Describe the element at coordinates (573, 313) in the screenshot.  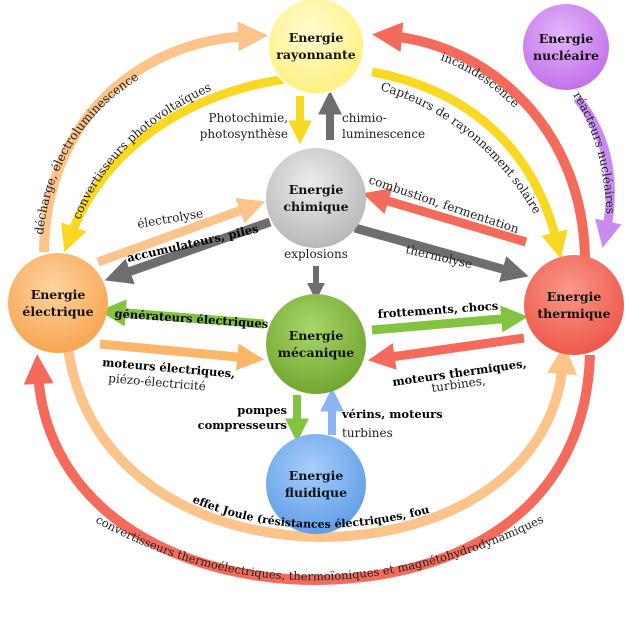
I see `node-thermique-line2: thermique` at that location.